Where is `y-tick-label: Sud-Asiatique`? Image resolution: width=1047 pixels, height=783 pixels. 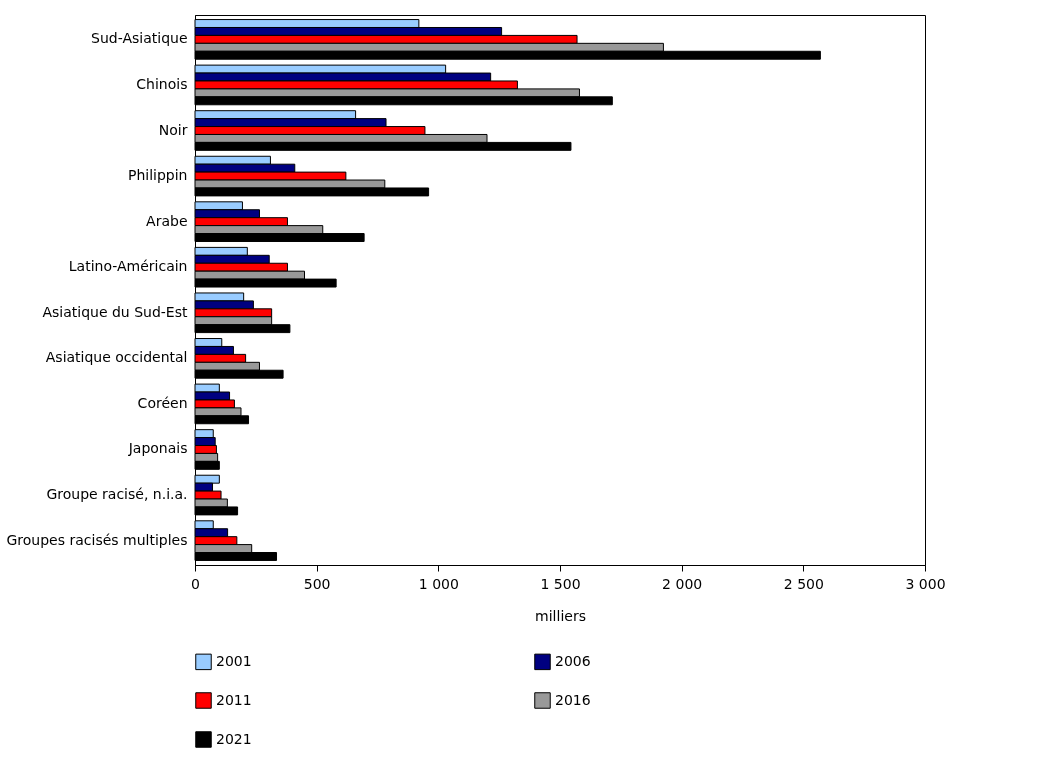 y-tick-label: Sud-Asiatique is located at coordinates (139, 38).